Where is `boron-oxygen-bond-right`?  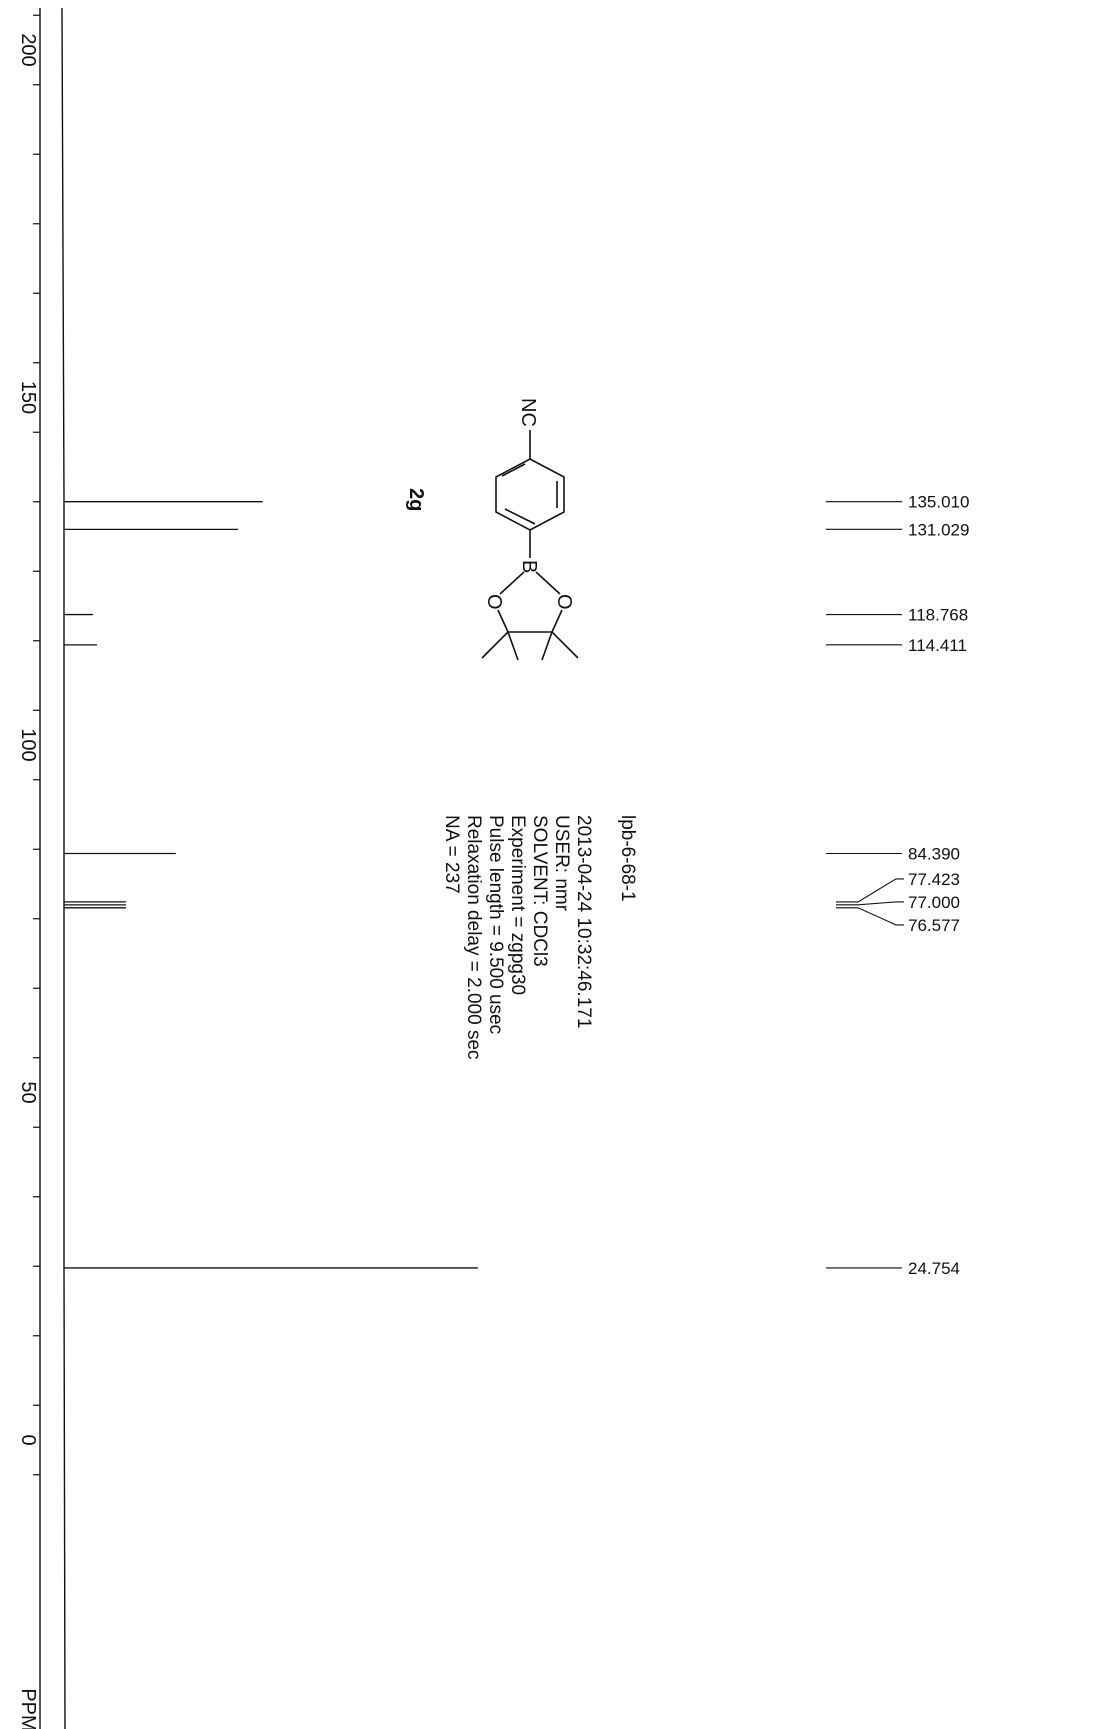 boron-oxygen-bond-right is located at coordinates (512, 583).